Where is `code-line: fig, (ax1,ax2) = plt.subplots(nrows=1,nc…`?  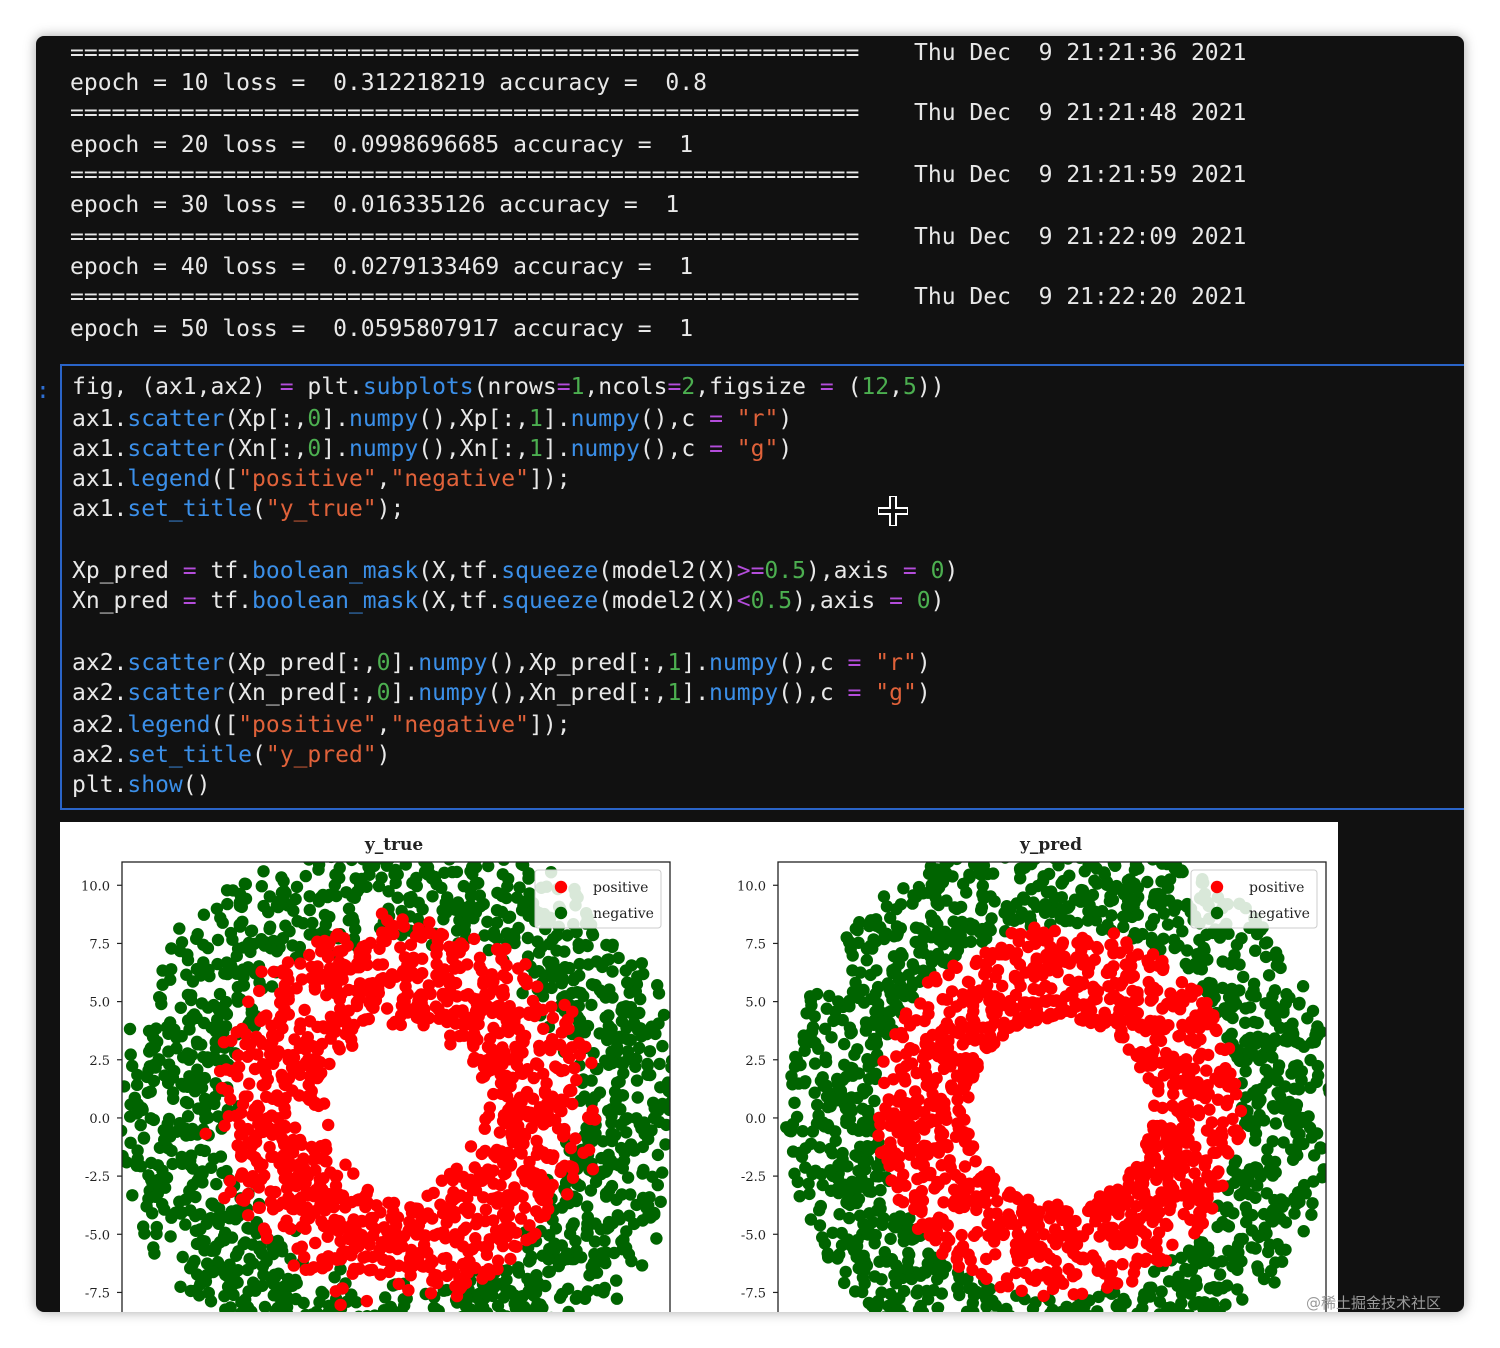 code-line: fig, (ax1,ax2) = plt.subplots(nrows=1,nc… is located at coordinates (508, 387).